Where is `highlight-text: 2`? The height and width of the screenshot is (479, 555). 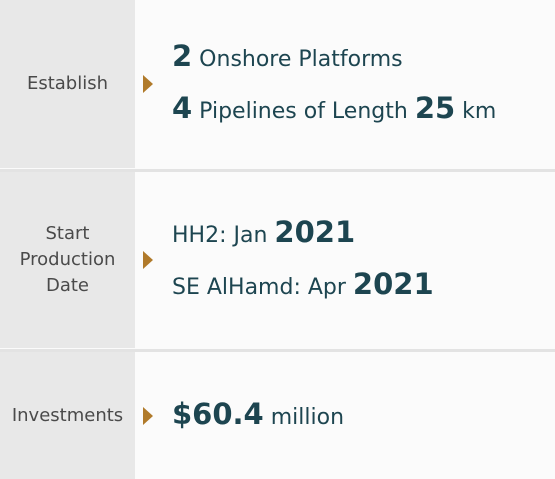 highlight-text: 2 is located at coordinates (182, 56).